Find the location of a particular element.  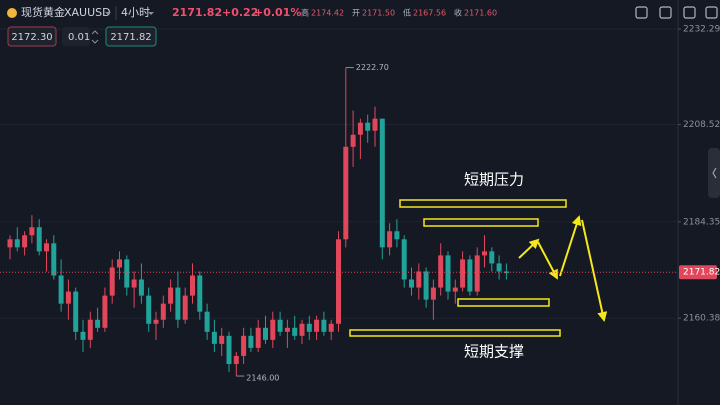

buy-price: 2171.82 is located at coordinates (130, 37).